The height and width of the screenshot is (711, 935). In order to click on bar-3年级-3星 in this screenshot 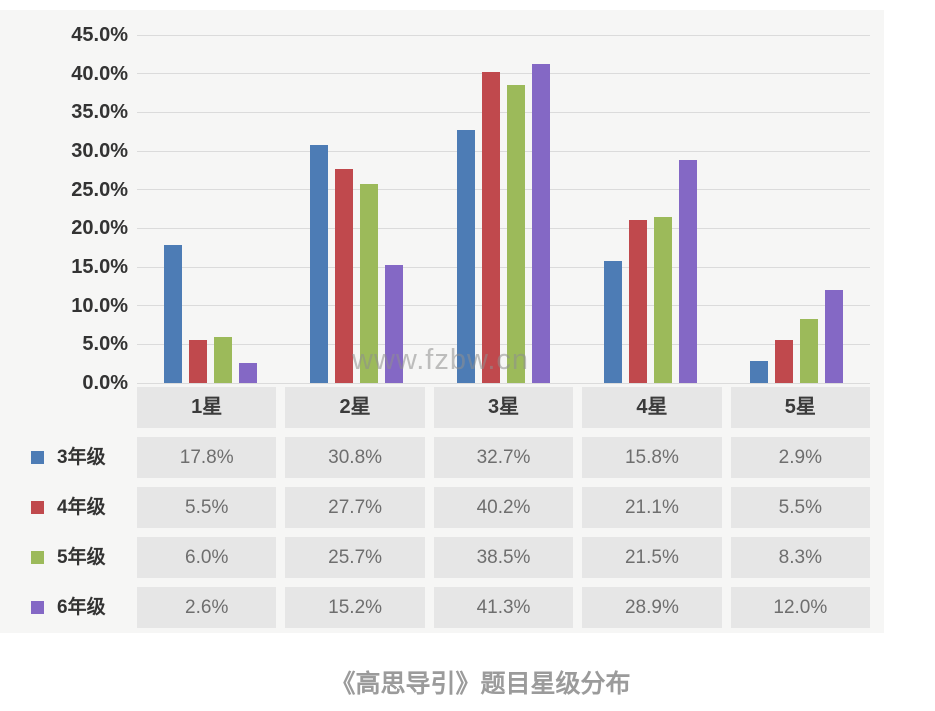, I will do `click(465, 256)`.